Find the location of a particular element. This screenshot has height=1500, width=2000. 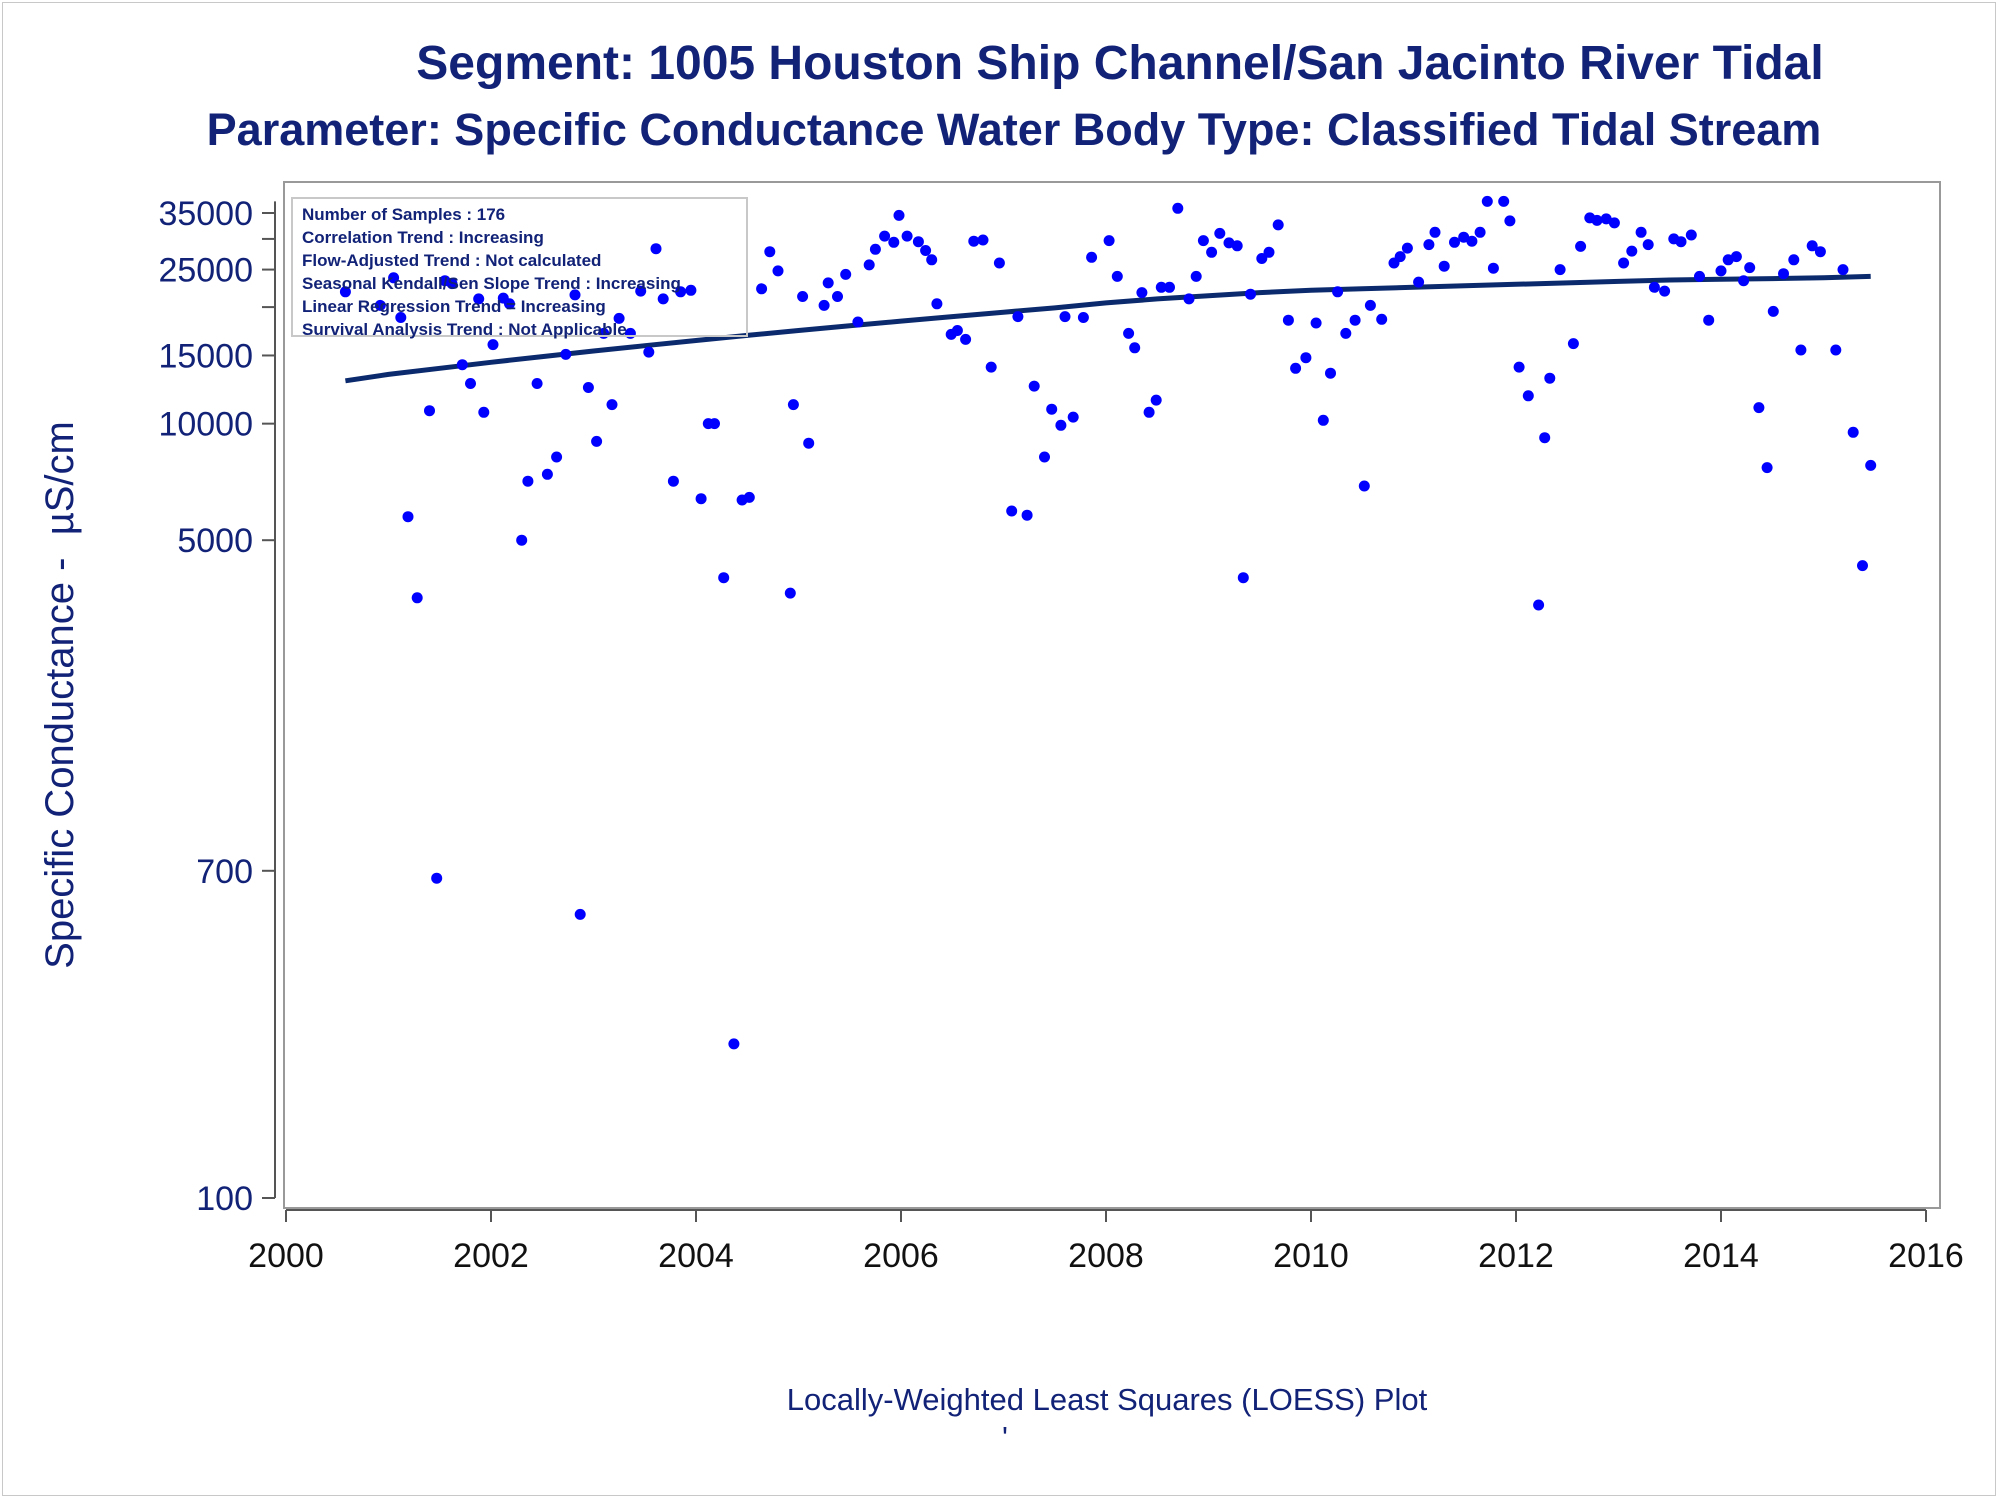

caption-mark-text: ' is located at coordinates (1005, 1437).